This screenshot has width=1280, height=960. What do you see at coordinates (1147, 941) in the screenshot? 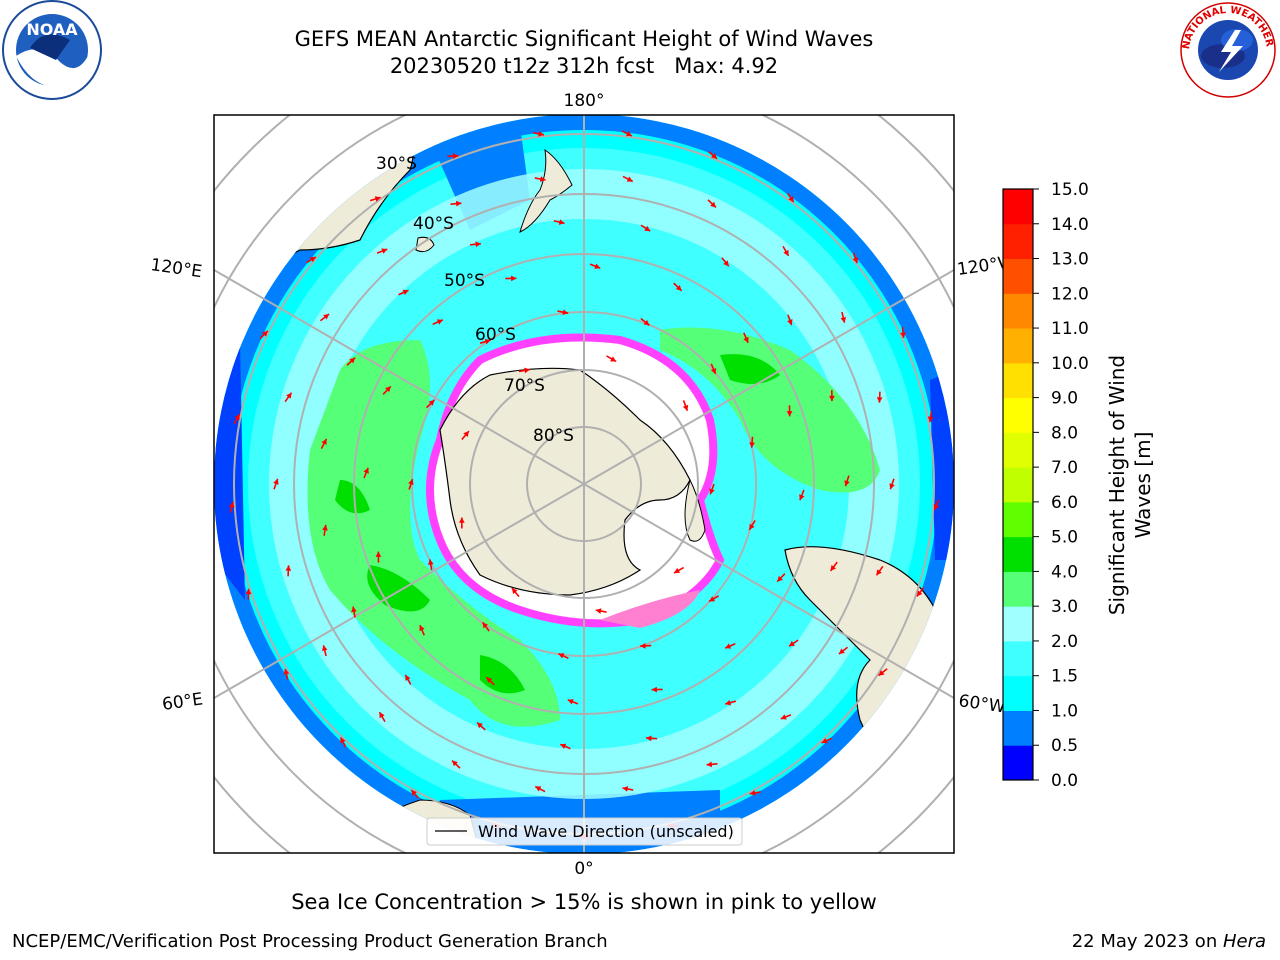
I see `footer-date-text: 22 May 2023 on` at bounding box center [1147, 941].